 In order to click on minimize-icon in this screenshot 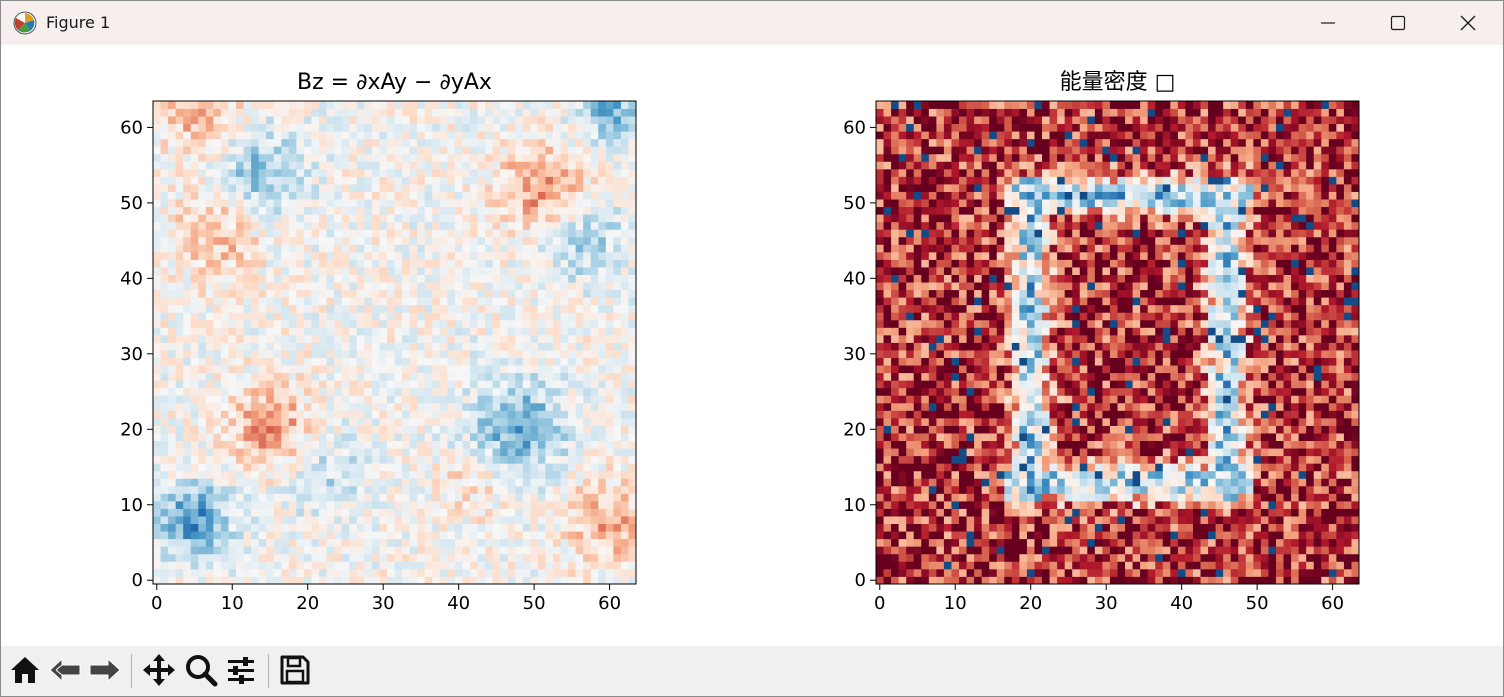, I will do `click(1328, 23)`.